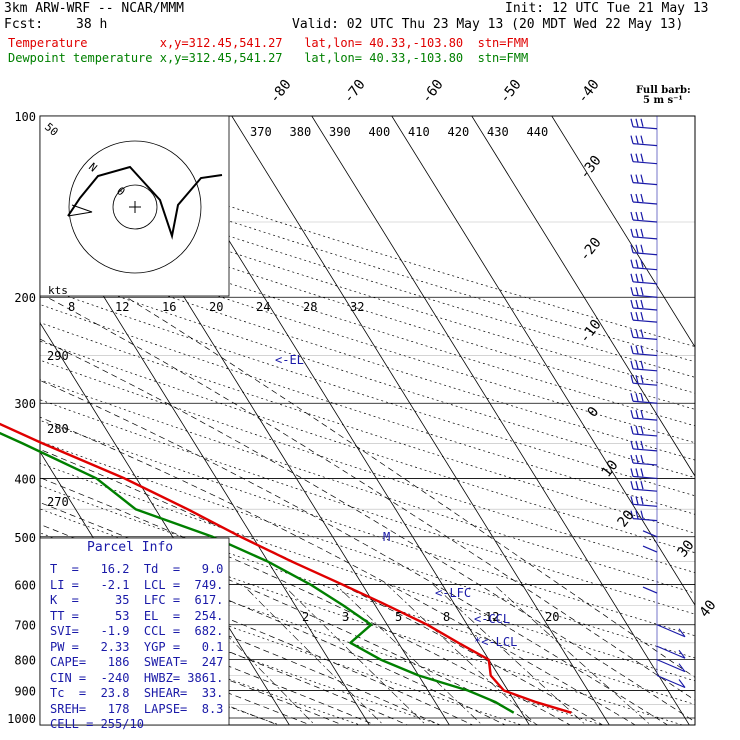  Describe the element at coordinates (305, 617) in the screenshot. I see `mixing-ratio-label-2: 2` at that location.